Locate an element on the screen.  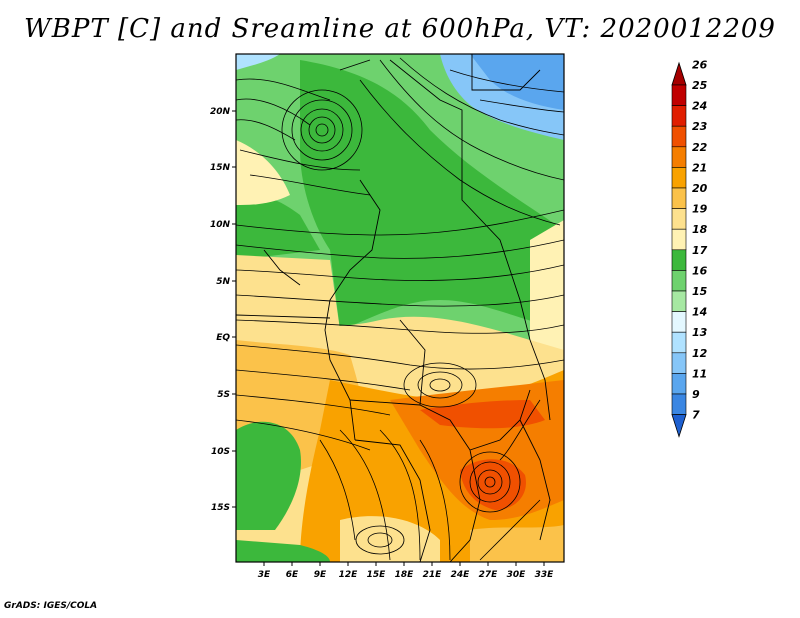
lon-label-3e: 3E is located at coordinates (264, 575).